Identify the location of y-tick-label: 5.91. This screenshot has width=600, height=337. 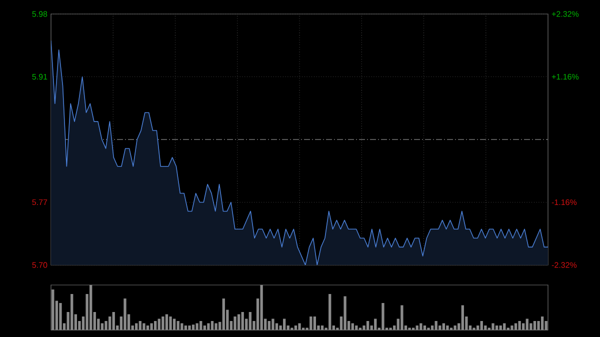
(40, 77).